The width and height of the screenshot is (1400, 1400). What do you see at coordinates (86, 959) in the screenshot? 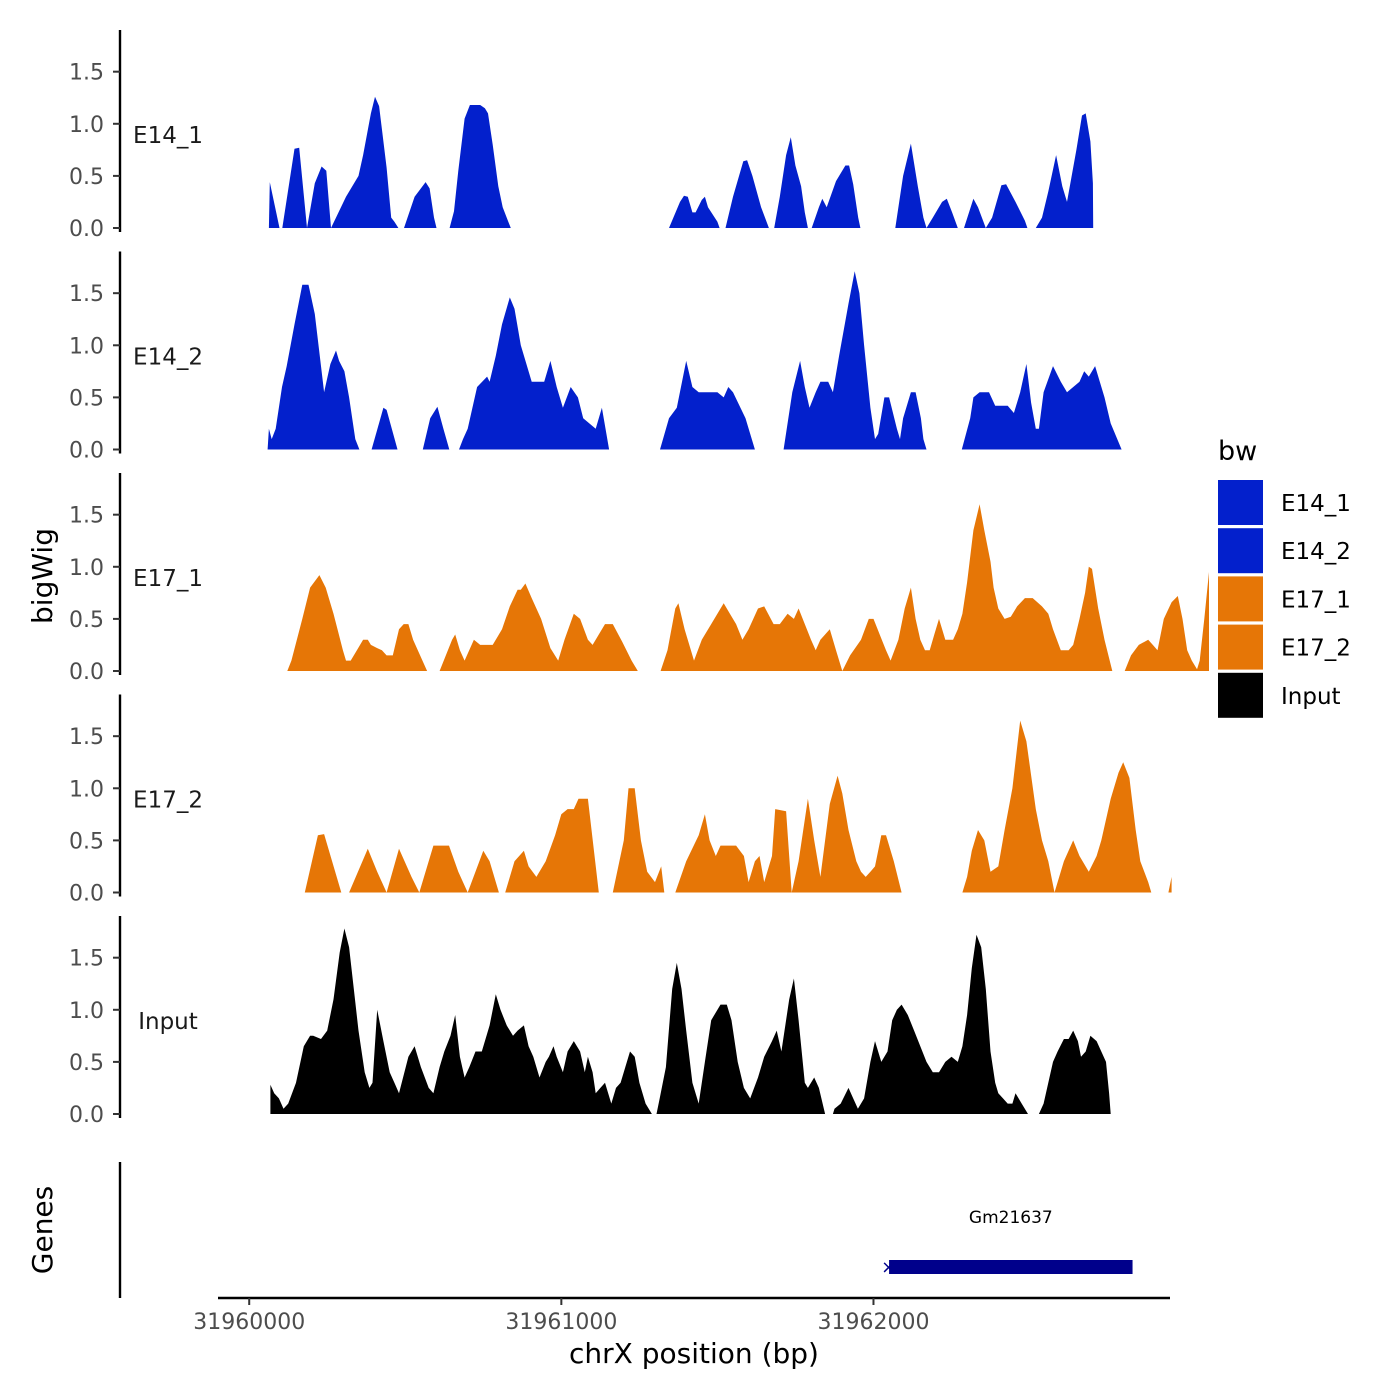
I see `y-tick-label-input: 1.5` at bounding box center [86, 959].